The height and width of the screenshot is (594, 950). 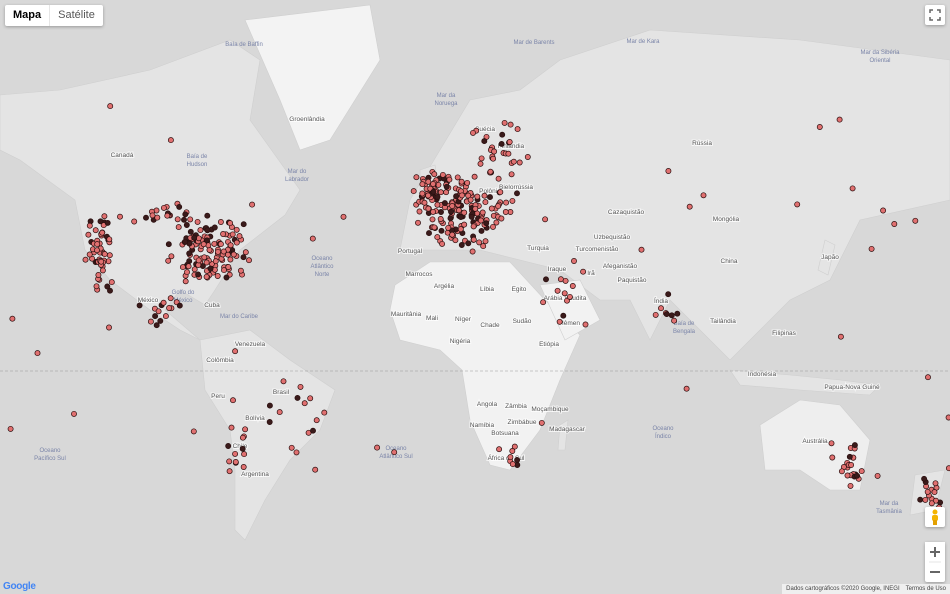 I want to click on pegman, so click(x=935, y=517).